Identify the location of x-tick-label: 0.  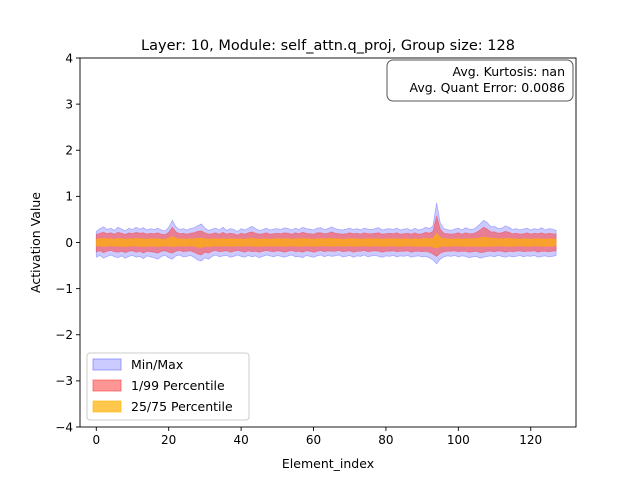
(96, 440).